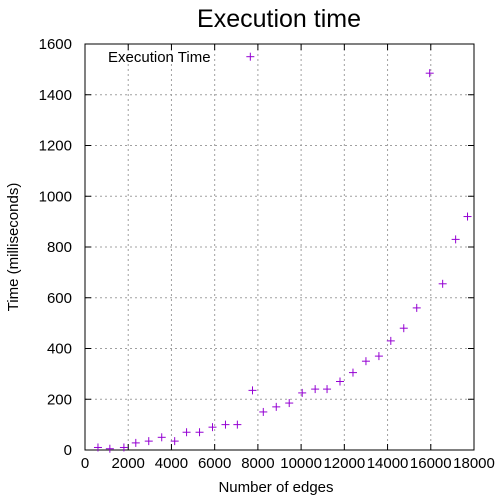 The width and height of the screenshot is (500, 500). I want to click on x-tick-label: 14000, so click(388, 463).